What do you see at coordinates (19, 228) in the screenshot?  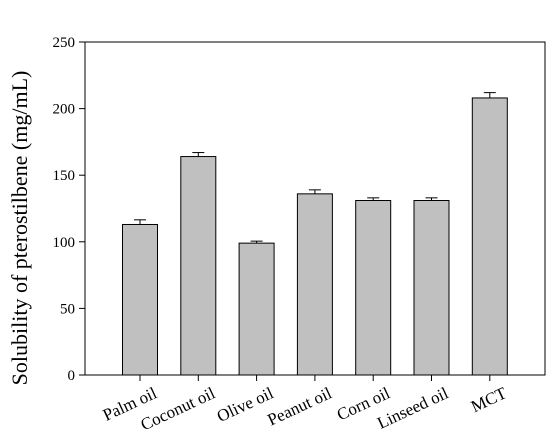 I see `y-axis-title: Solubility of pterostilbene (mg/mL)` at bounding box center [19, 228].